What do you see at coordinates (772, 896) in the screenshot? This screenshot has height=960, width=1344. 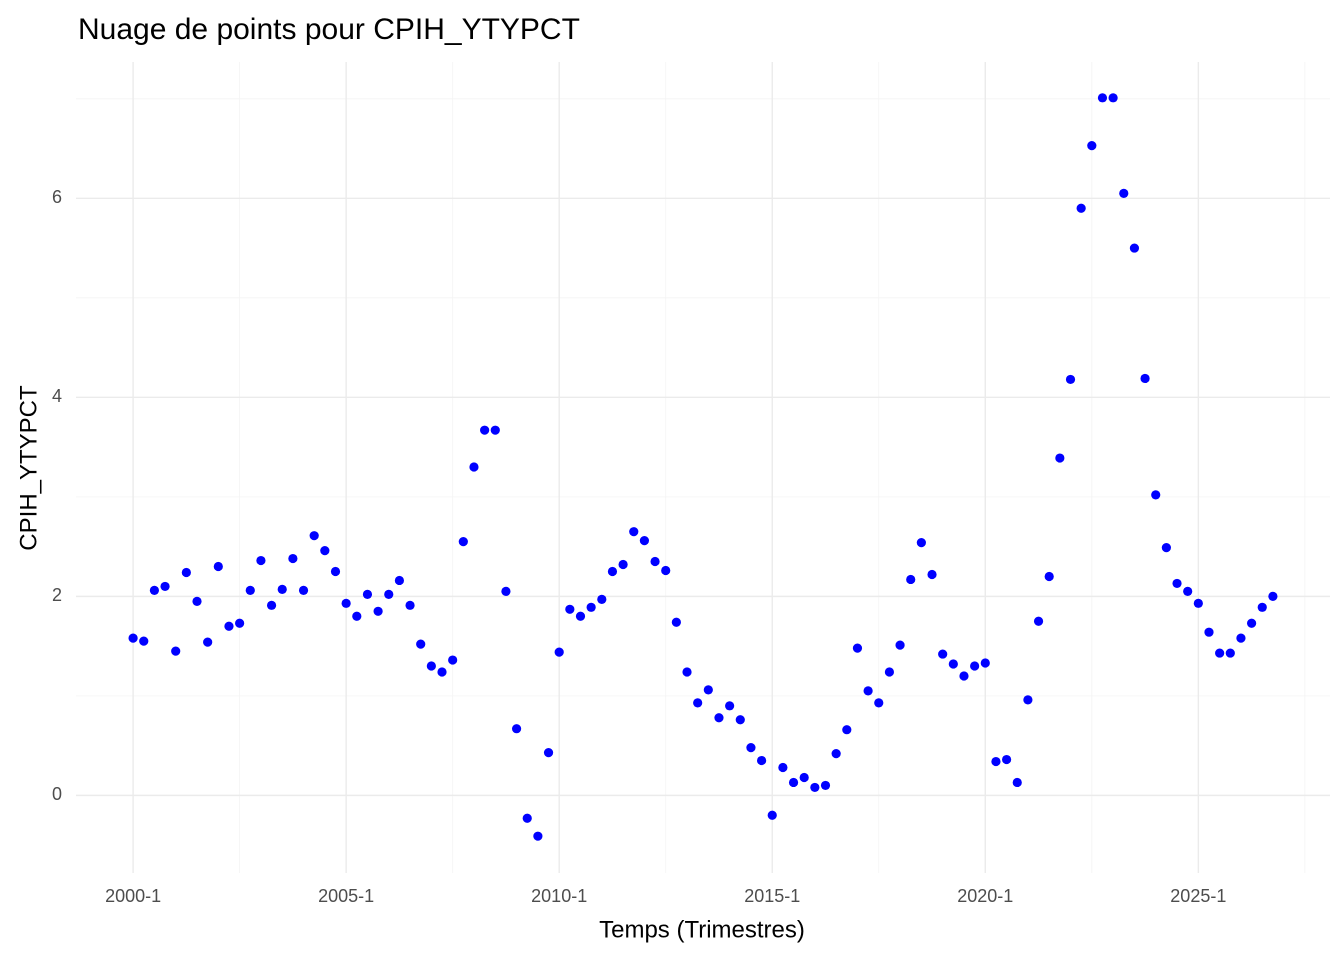 I see `x-tick-label: 2015-1` at bounding box center [772, 896].